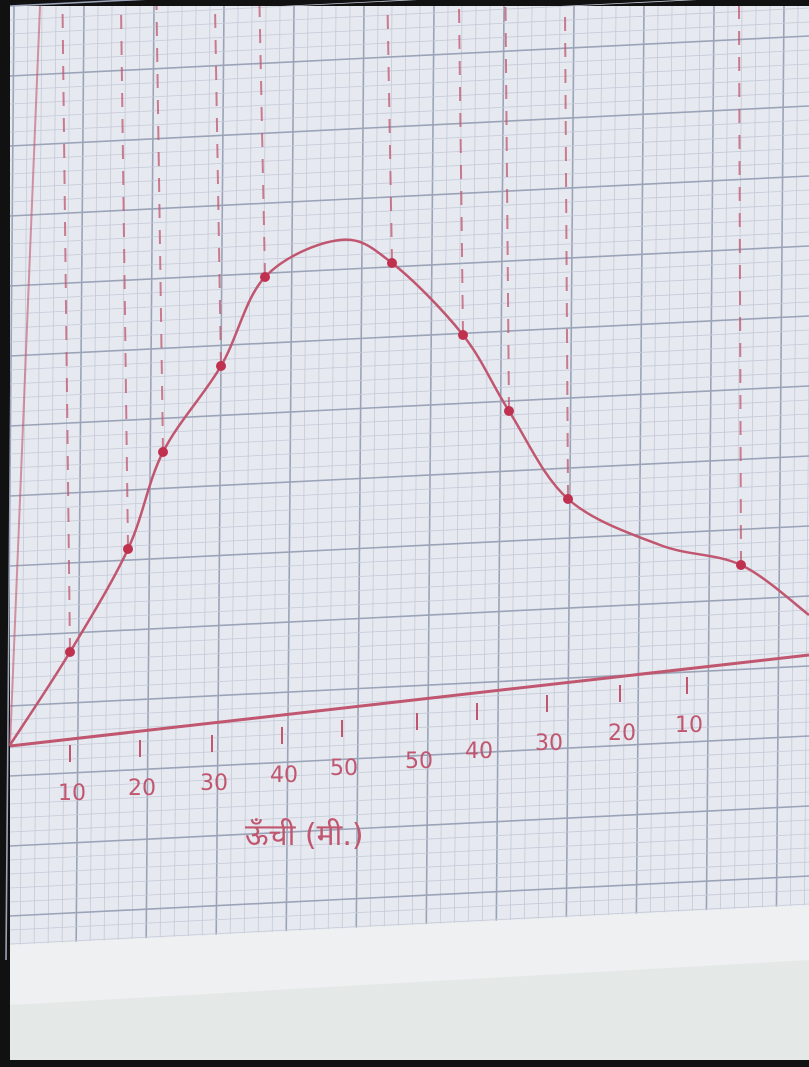 The width and height of the screenshot is (809, 1067). I want to click on tick-labels: 10 20 30 40 50 50 40 30 20 10, so click(380, 741).